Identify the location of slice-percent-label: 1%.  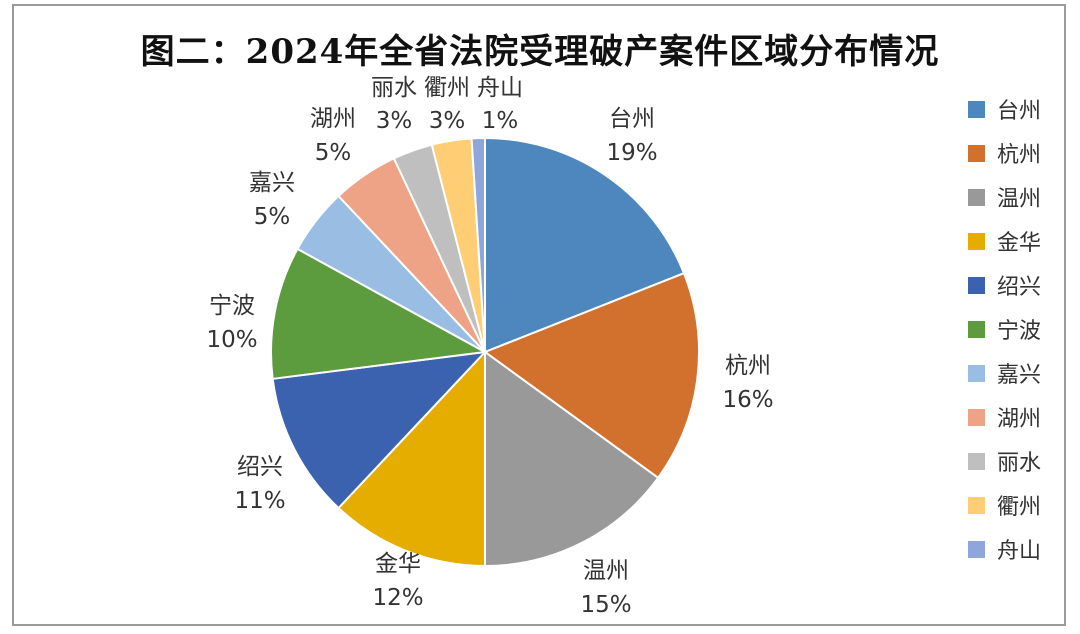
(500, 121).